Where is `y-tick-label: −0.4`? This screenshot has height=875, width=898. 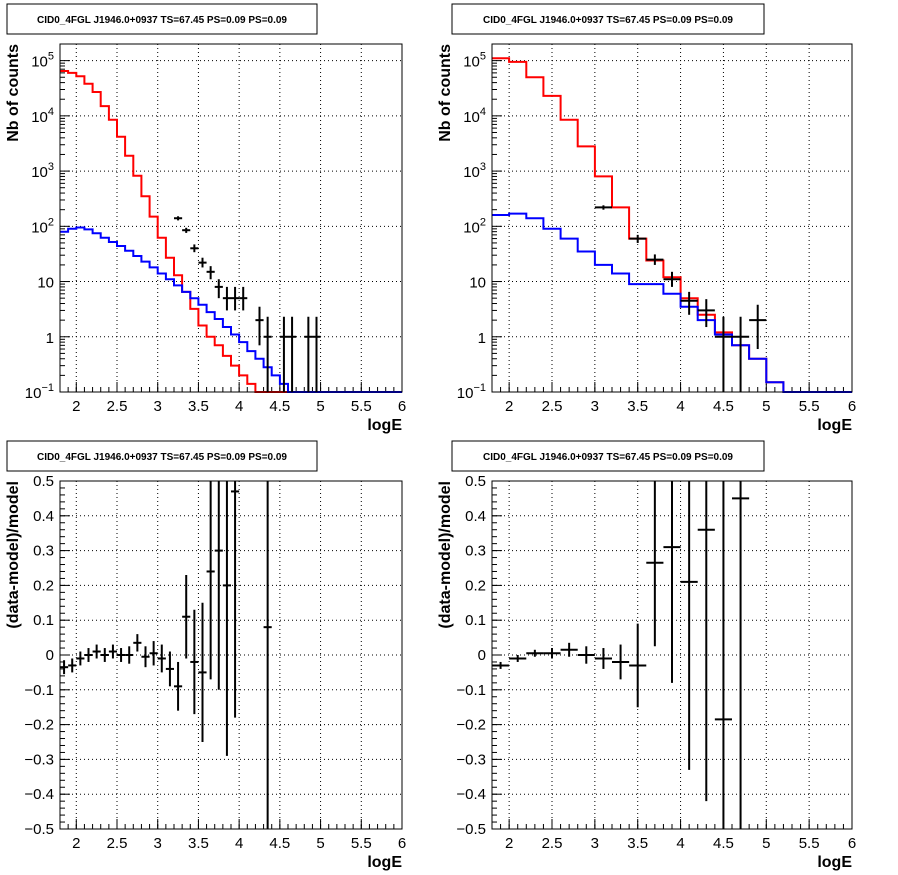 y-tick-label: −0.4 is located at coordinates (39, 794).